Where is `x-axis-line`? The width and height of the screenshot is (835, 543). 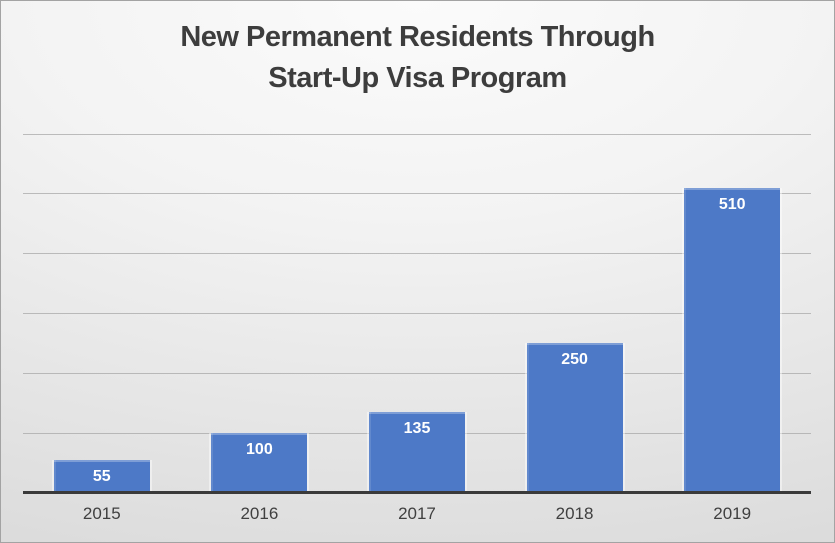 x-axis-line is located at coordinates (417, 492).